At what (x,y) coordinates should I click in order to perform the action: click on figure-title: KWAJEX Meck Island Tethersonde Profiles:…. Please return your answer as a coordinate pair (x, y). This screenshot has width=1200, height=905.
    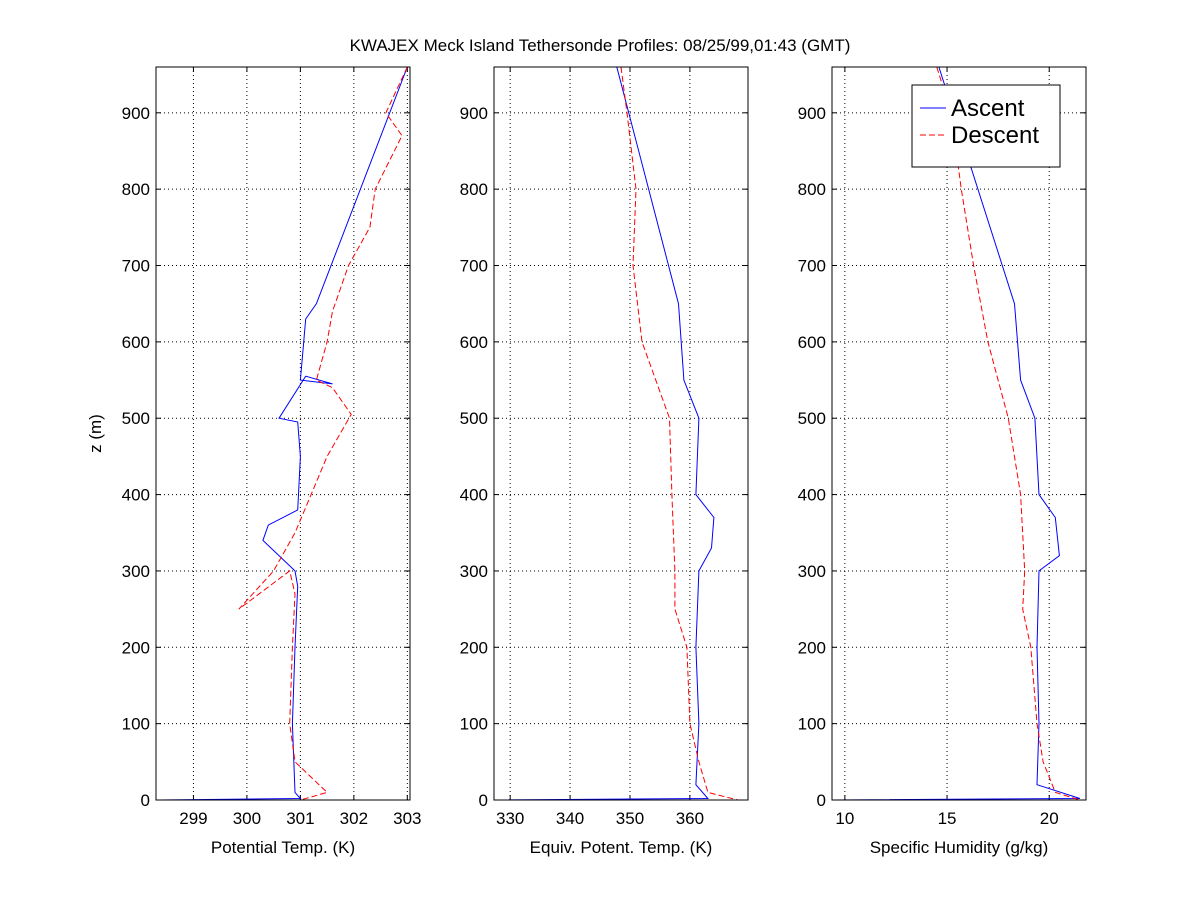
    Looking at the image, I should click on (600, 45).